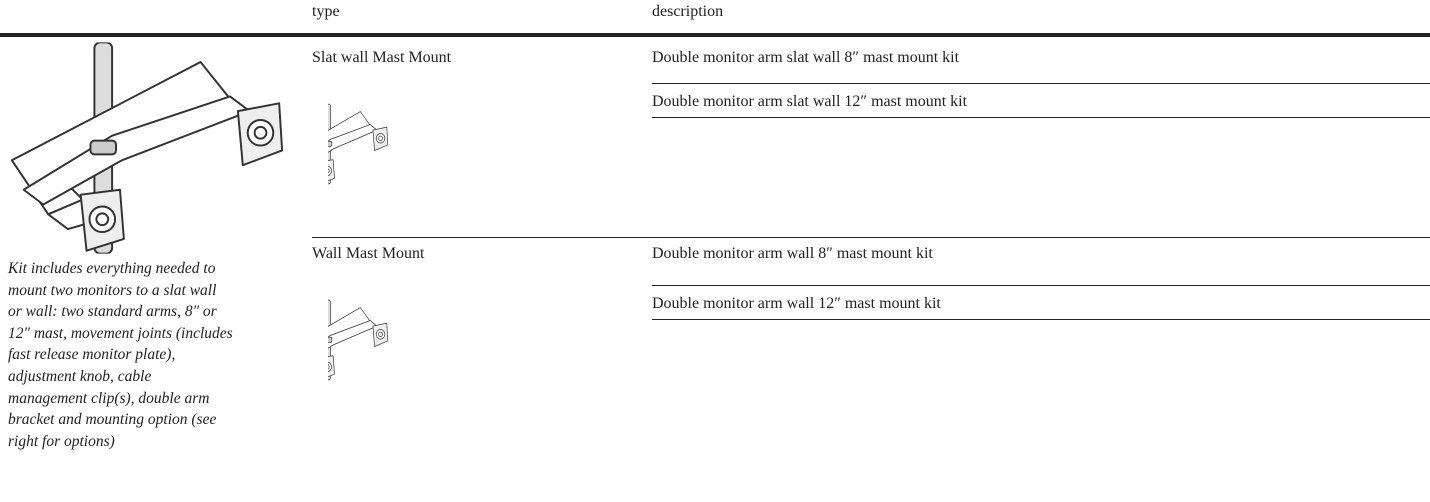 The width and height of the screenshot is (1430, 502). What do you see at coordinates (112, 312) in the screenshot?
I see `caption-line: or wall: two standard arms, 8″ or` at bounding box center [112, 312].